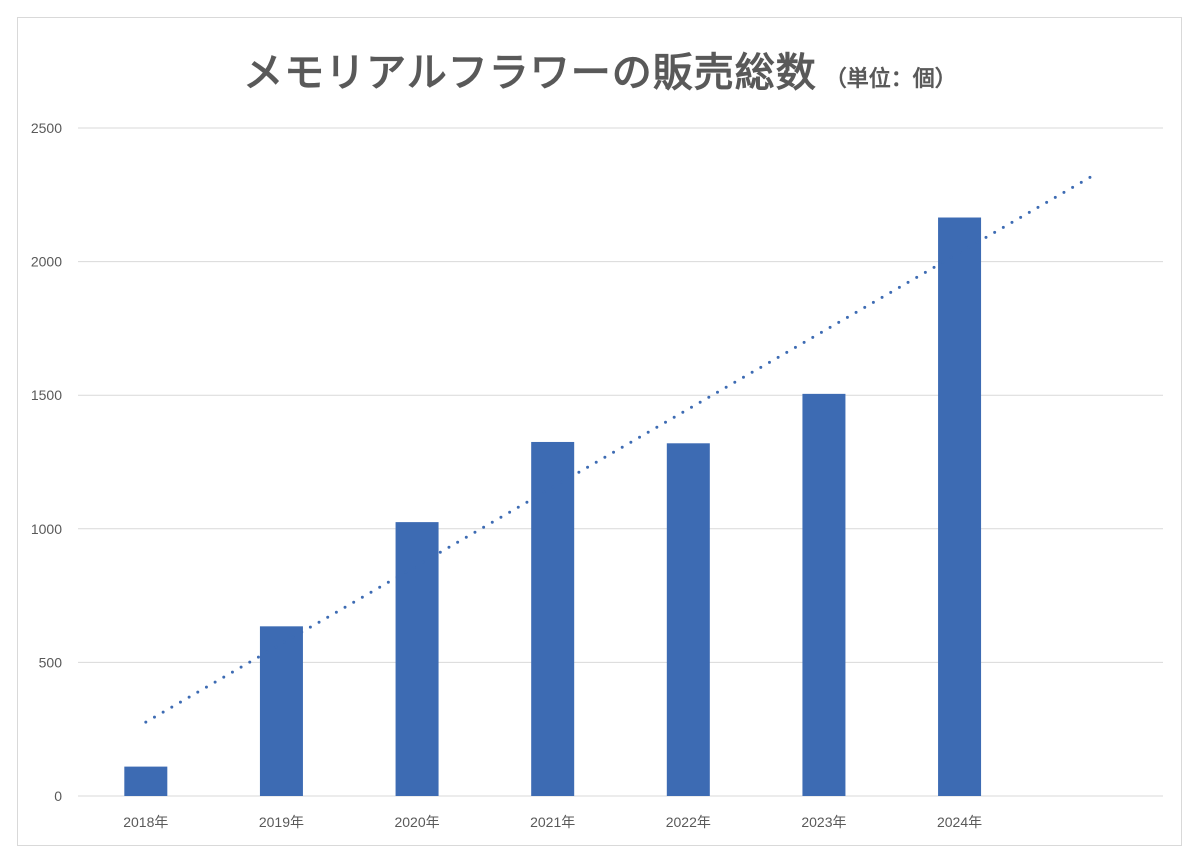 The width and height of the screenshot is (1200, 864). Describe the element at coordinates (960, 507) in the screenshot. I see `bar-2024年` at that location.